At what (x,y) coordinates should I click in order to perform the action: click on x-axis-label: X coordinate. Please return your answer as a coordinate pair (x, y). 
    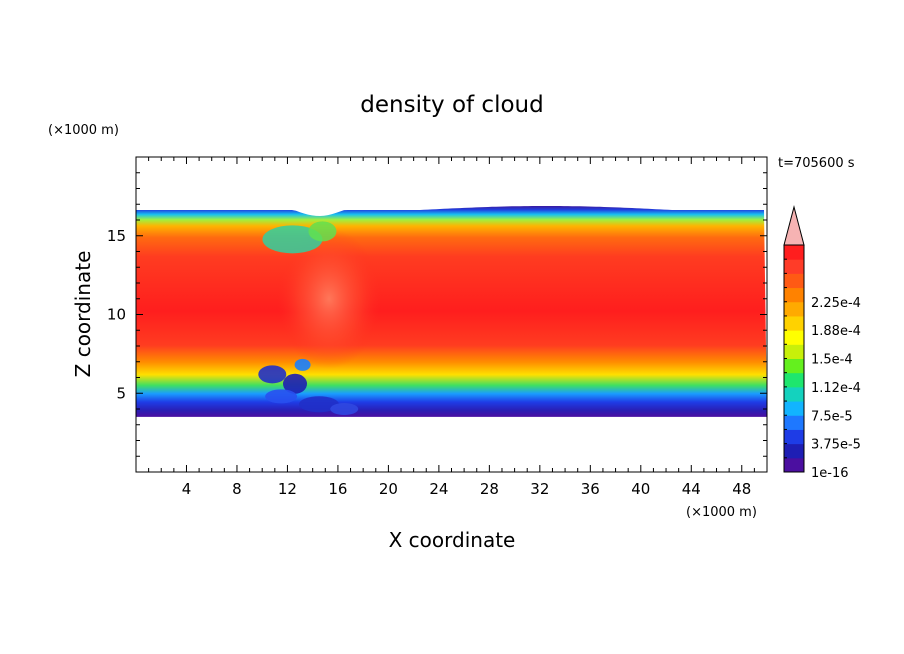
    Looking at the image, I should click on (452, 540).